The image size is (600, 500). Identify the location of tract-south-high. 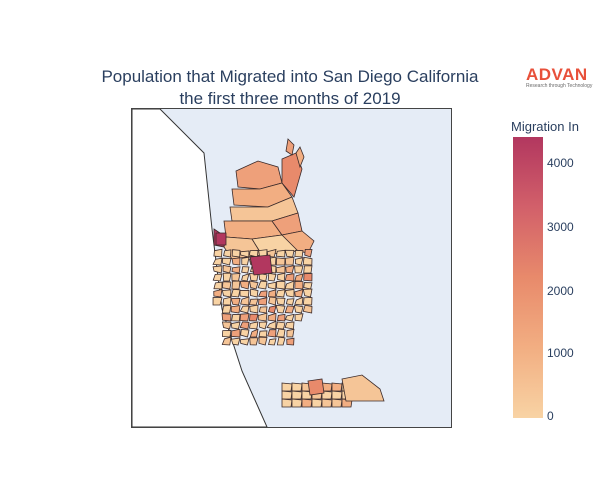
(316, 387).